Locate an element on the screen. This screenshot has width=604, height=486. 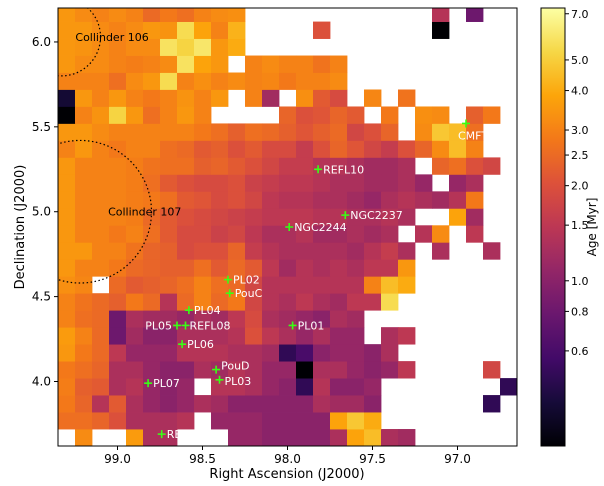
y-tick-label: 5.0 is located at coordinates (41, 212).